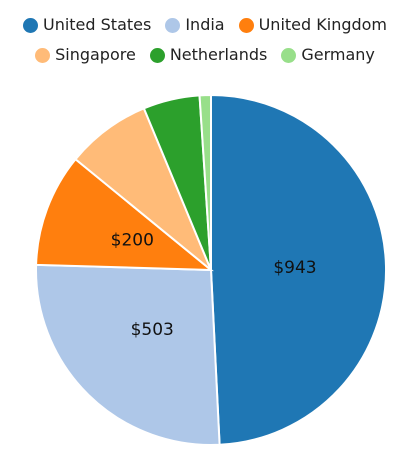 The image size is (410, 450). I want to click on legend-item: Netherlands, so click(208, 55).